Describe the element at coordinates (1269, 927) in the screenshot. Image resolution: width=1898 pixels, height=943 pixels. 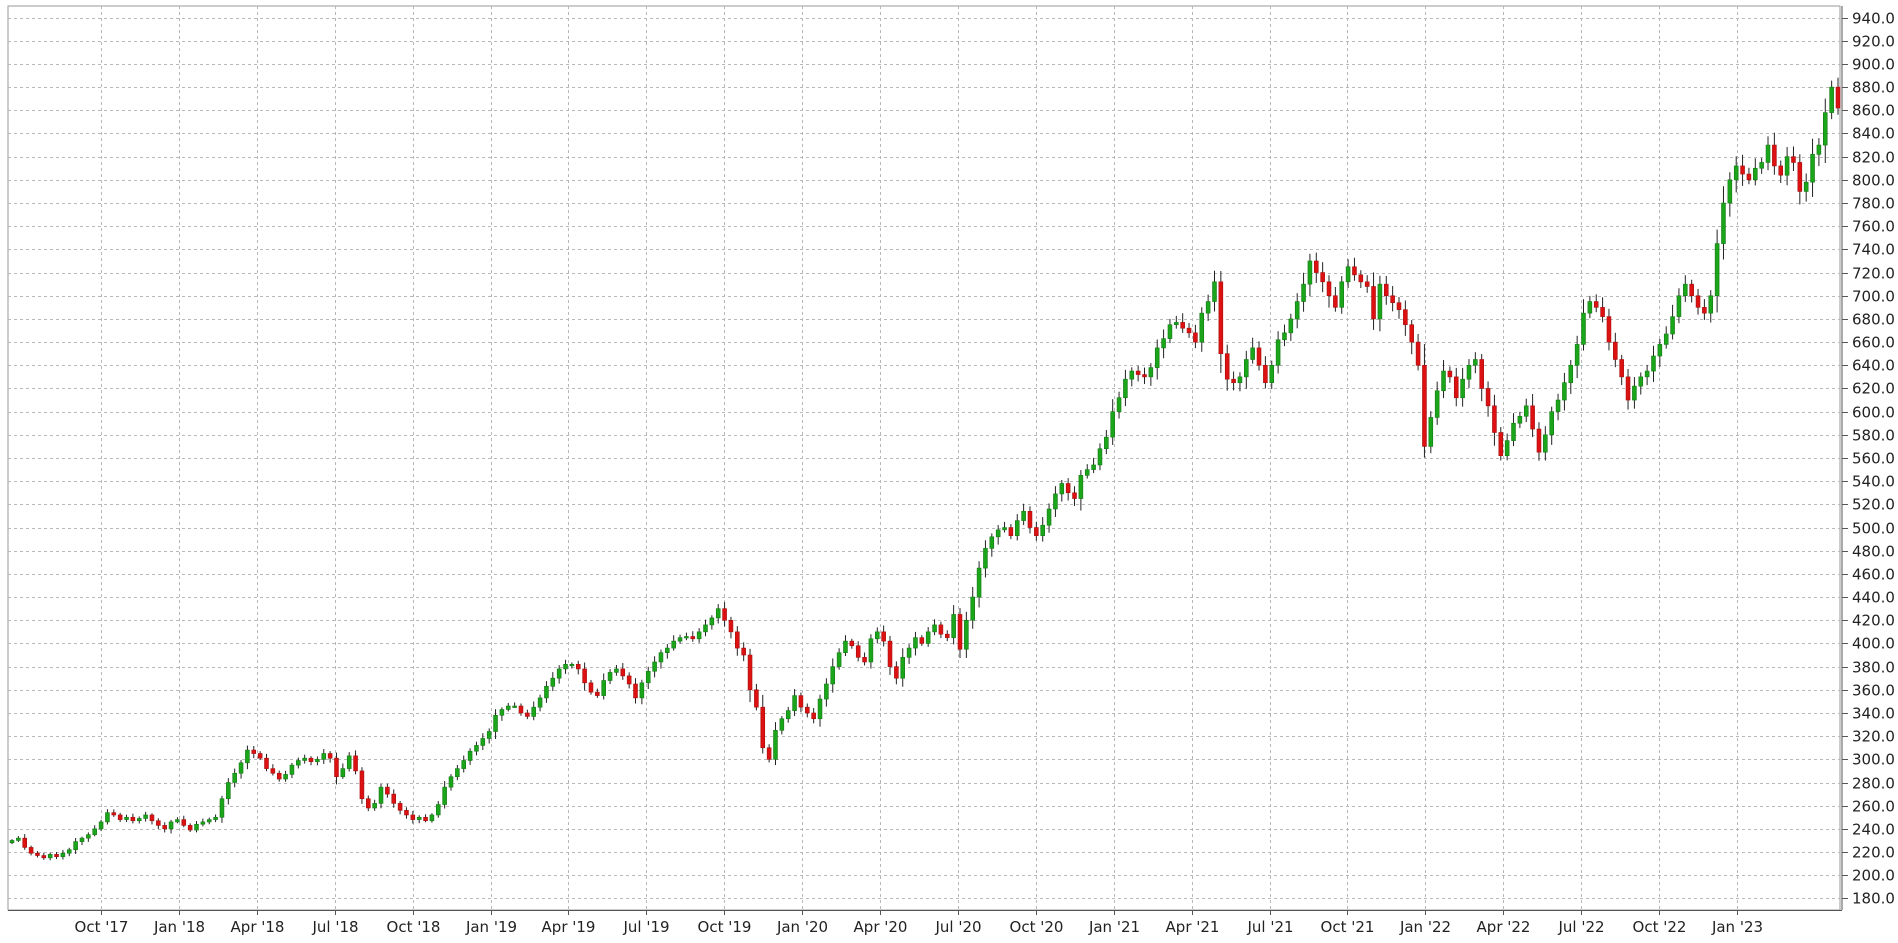
I see `x-tick-label: Jul '21` at that location.